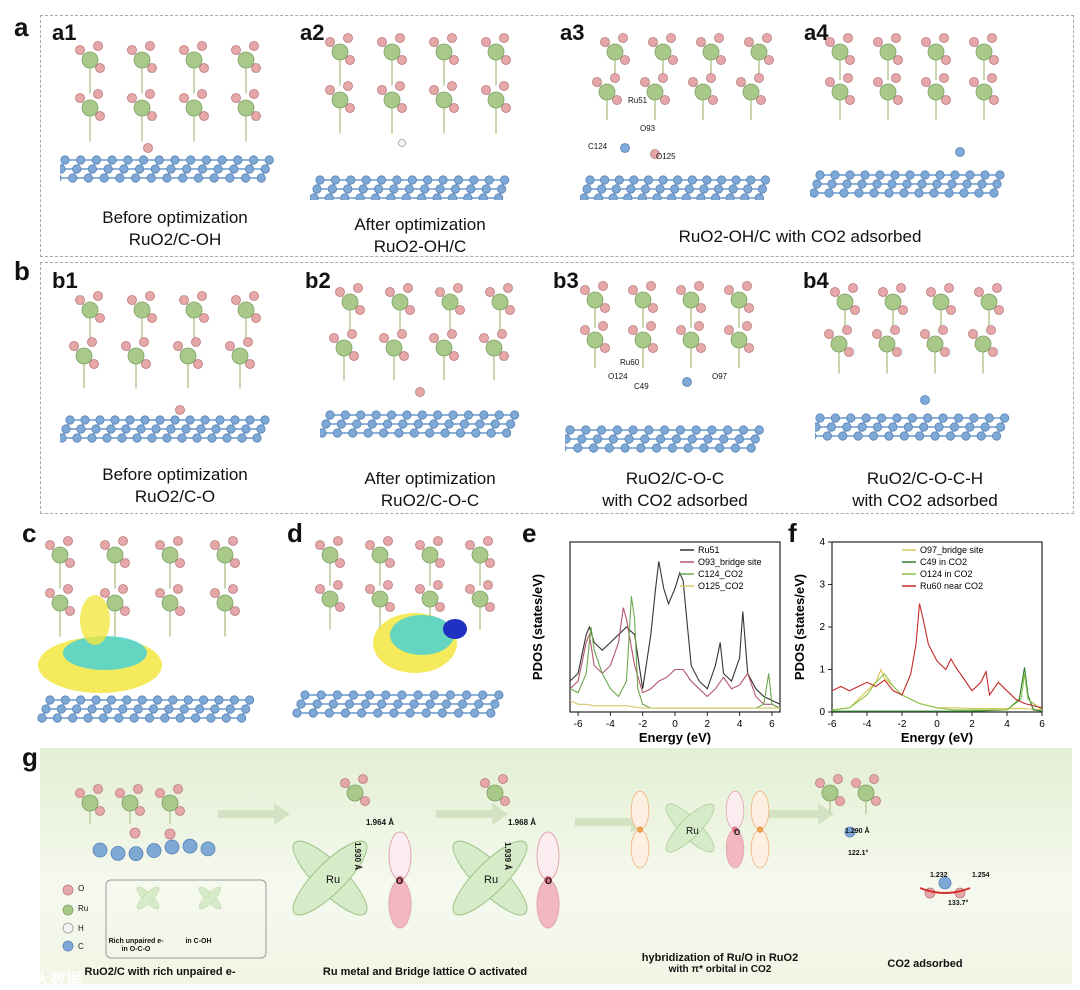 The width and height of the screenshot is (1080, 990). What do you see at coordinates (709, 550) in the screenshot?
I see `legend-entry: Ru51` at bounding box center [709, 550].